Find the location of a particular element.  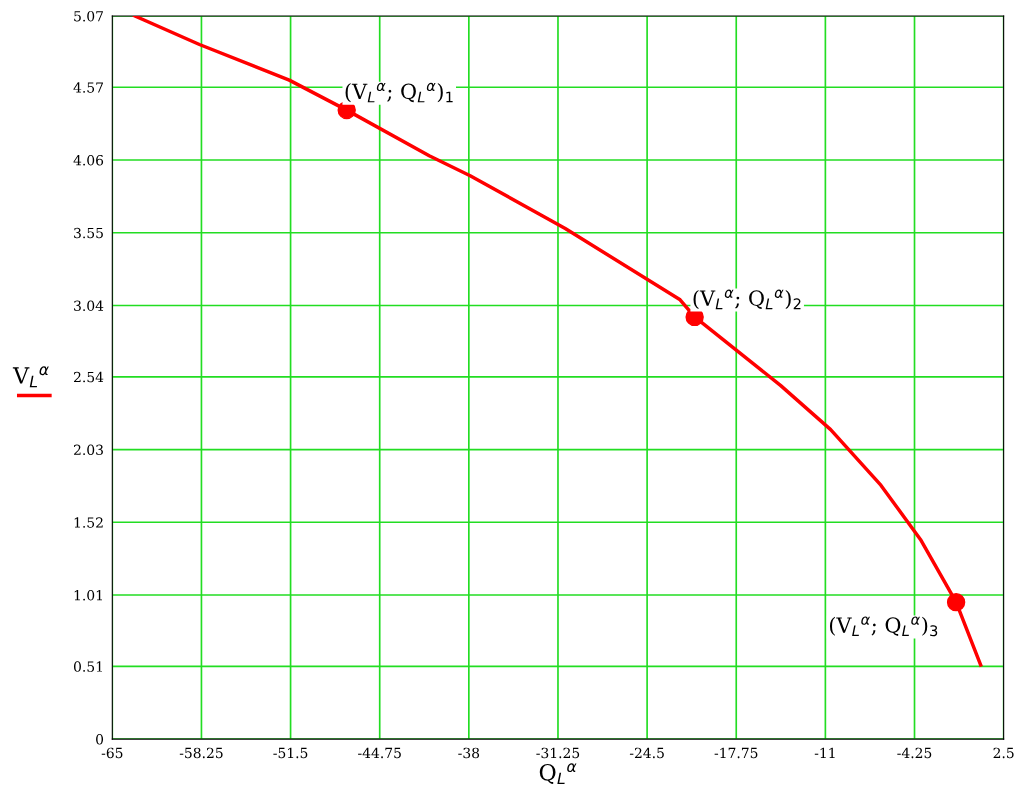

y-tick-label: 1.01 is located at coordinates (88, 595).